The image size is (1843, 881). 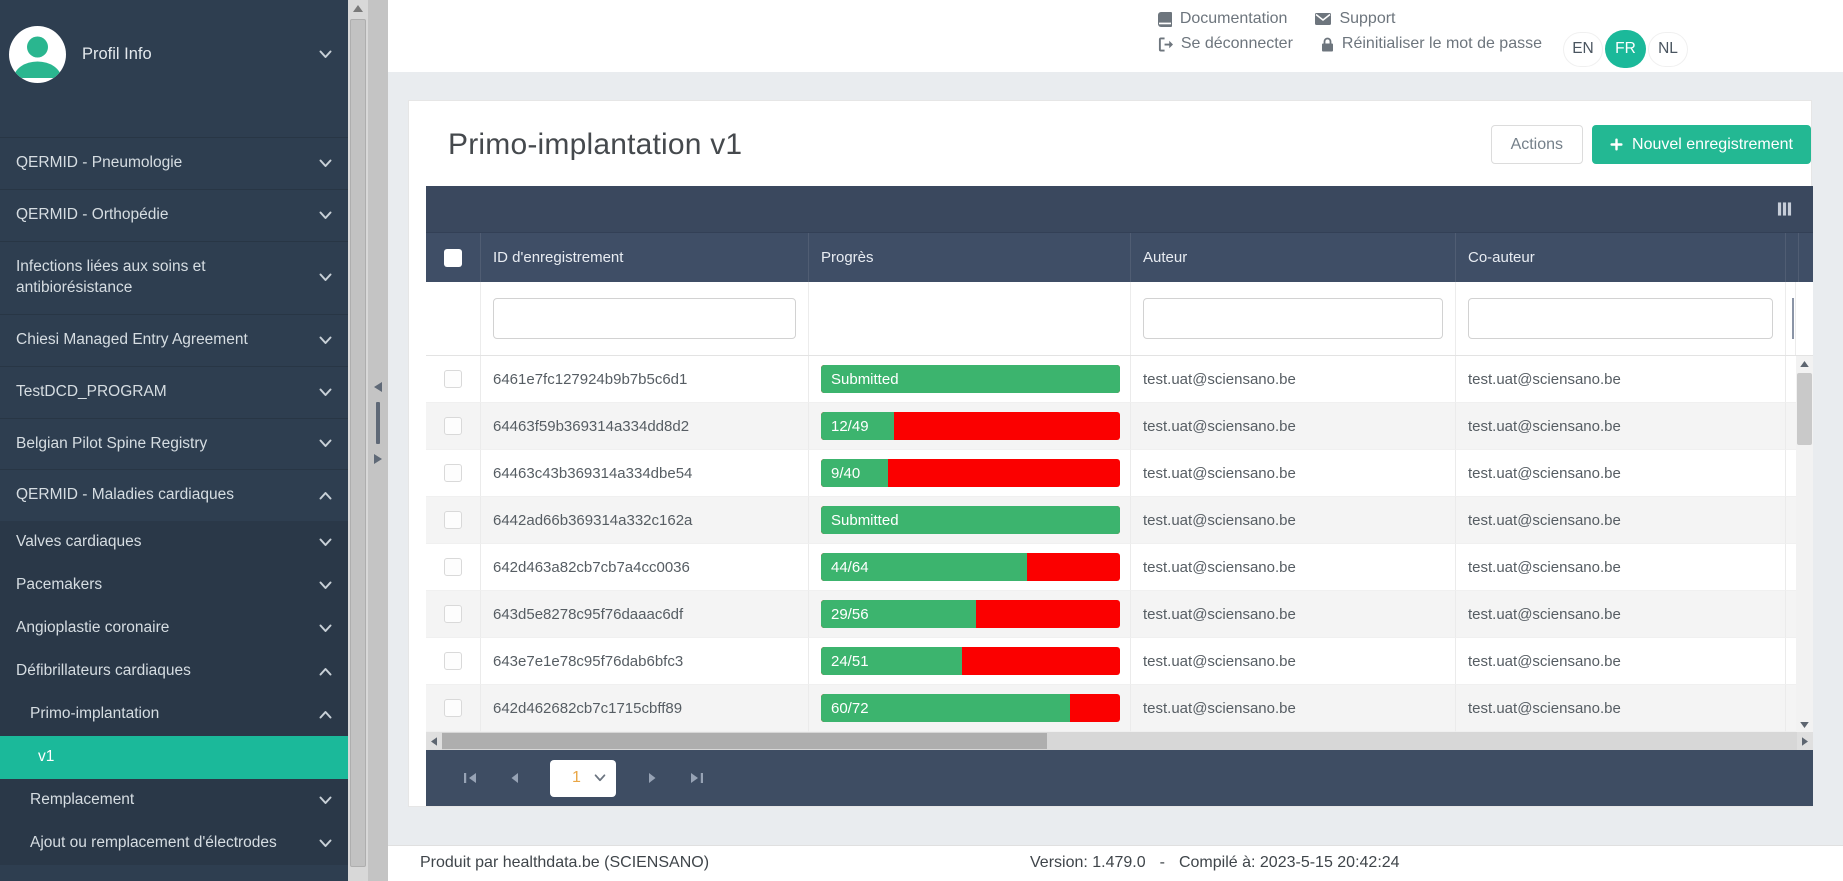 I want to click on logout-link: Se déconnecter, so click(x=1225, y=44).